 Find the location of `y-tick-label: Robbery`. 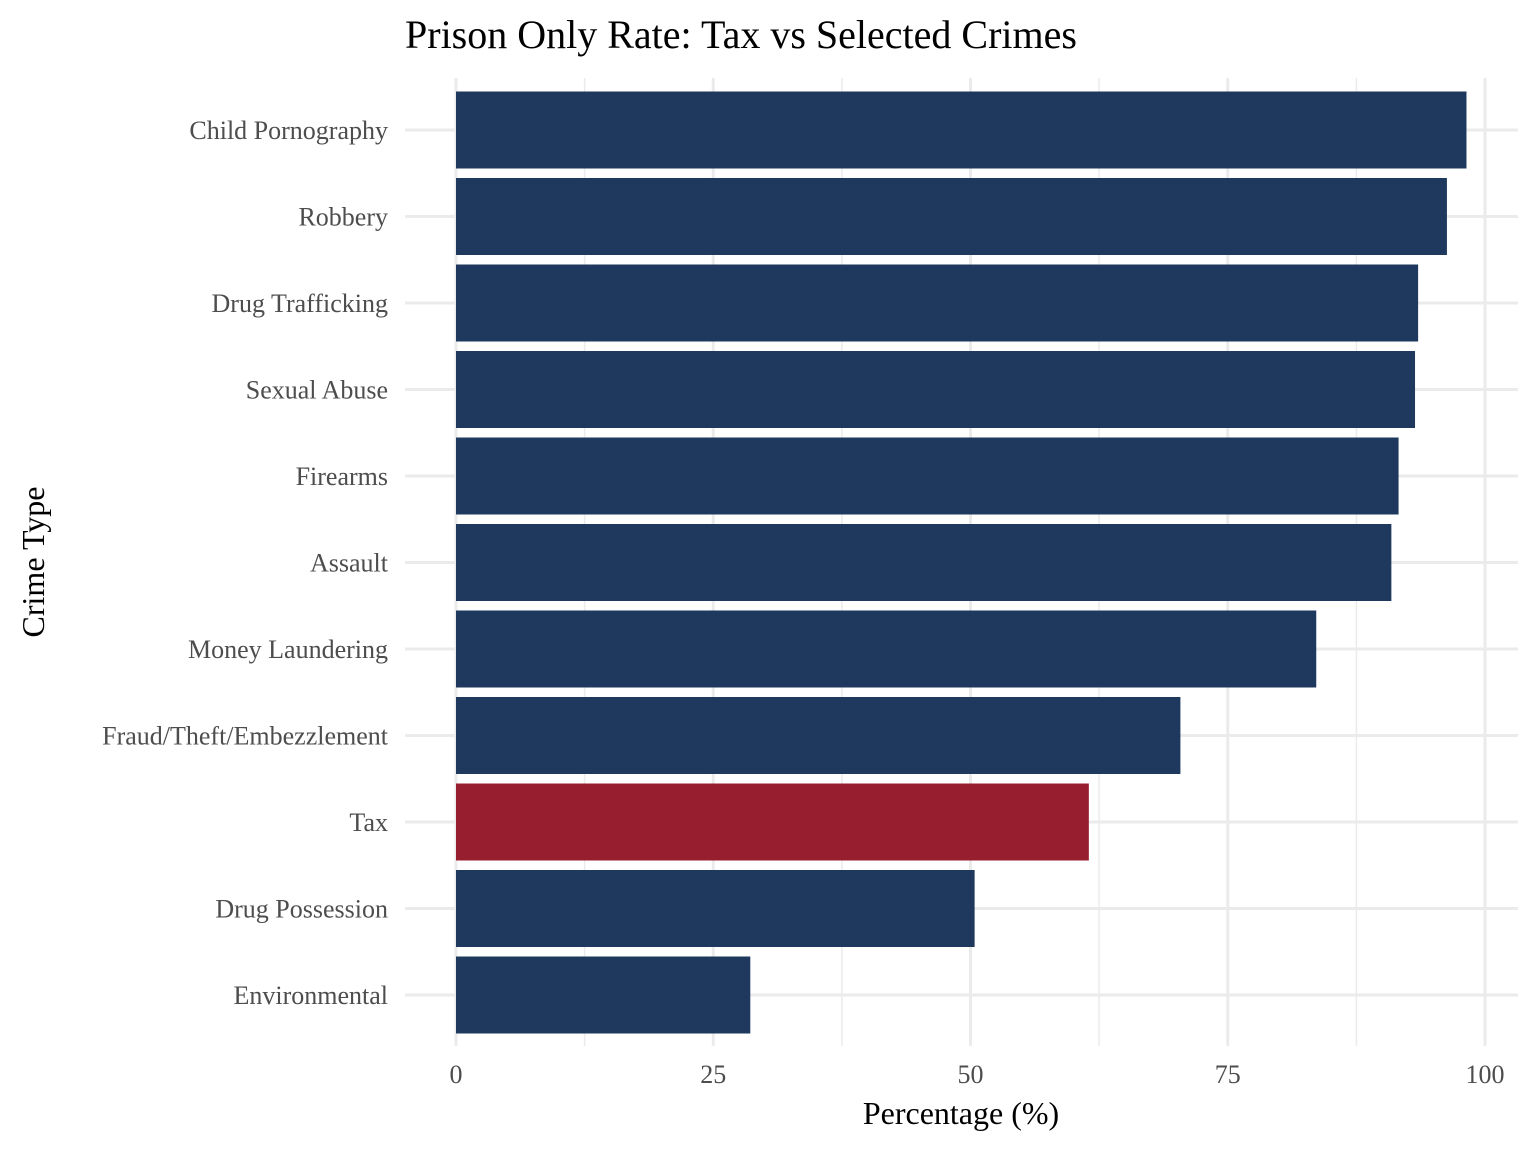

y-tick-label: Robbery is located at coordinates (343, 217).